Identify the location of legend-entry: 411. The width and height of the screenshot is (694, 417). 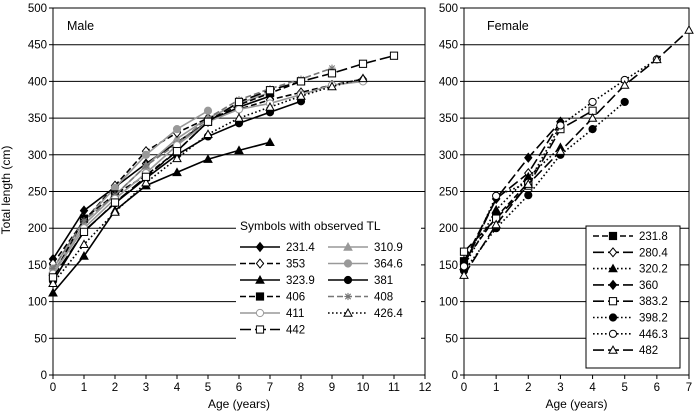
(272, 314).